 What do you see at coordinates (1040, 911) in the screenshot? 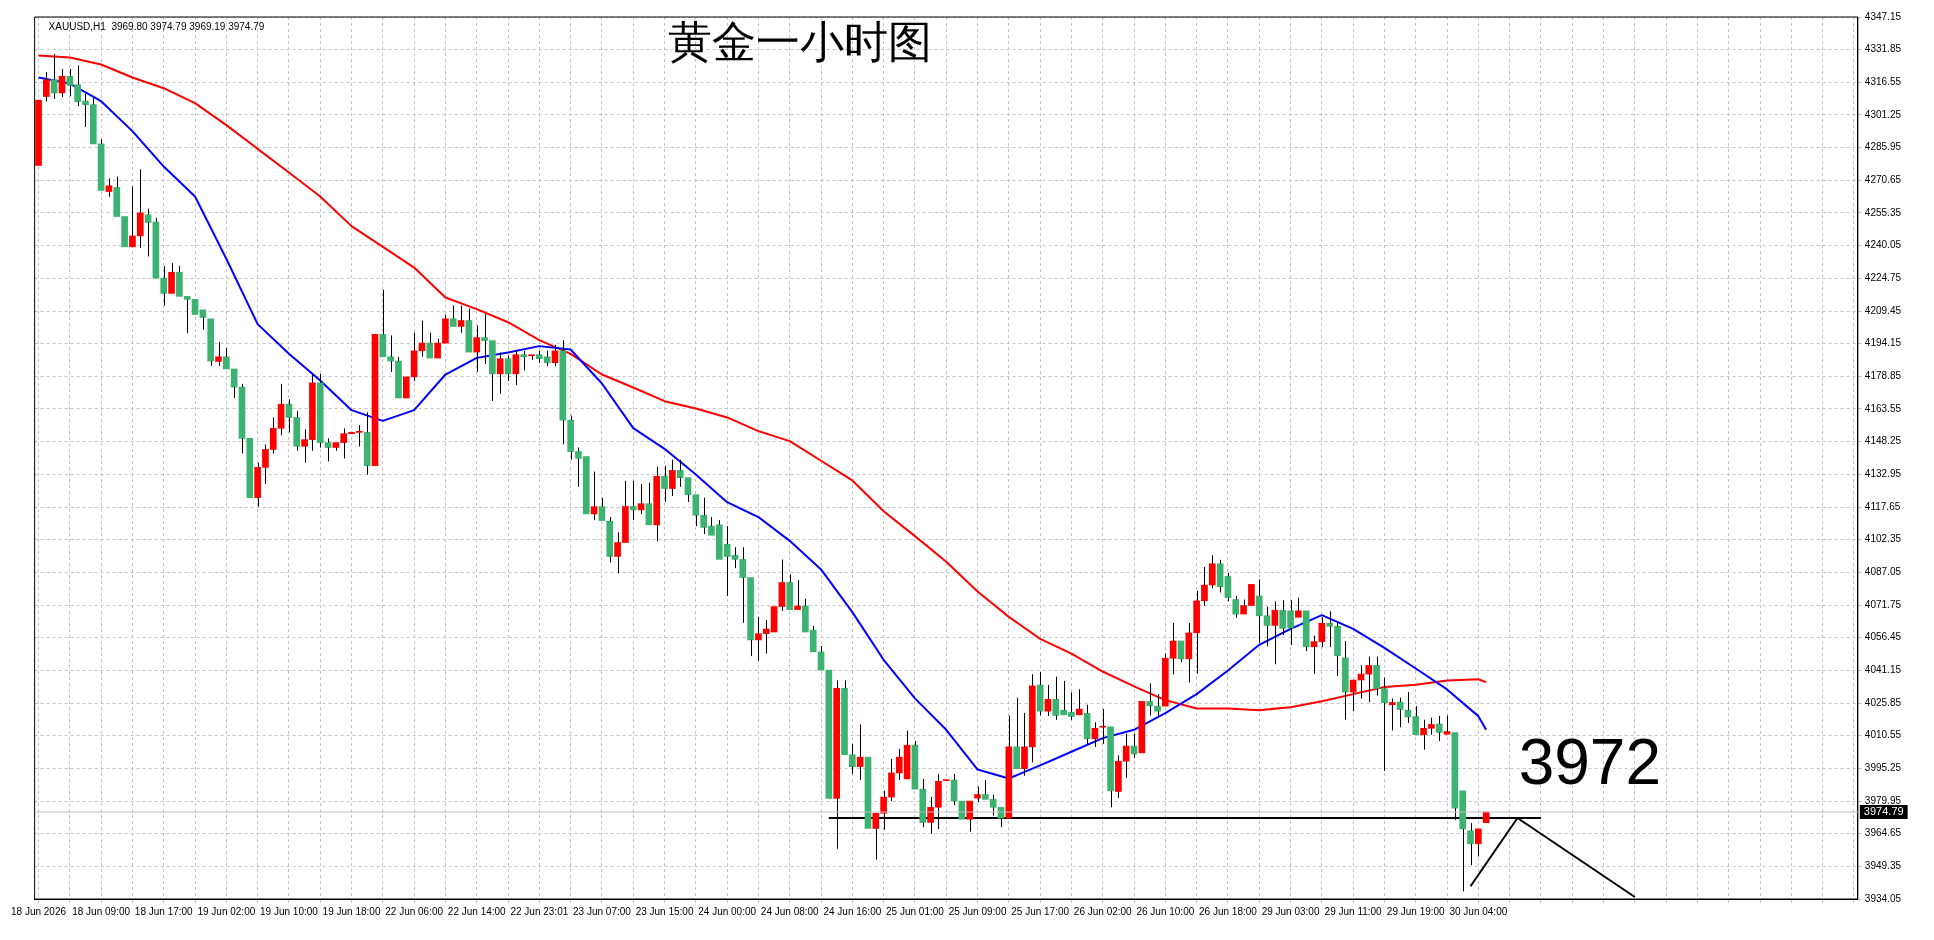
I see `x-tick-label: 25 Jun 17:00` at bounding box center [1040, 911].